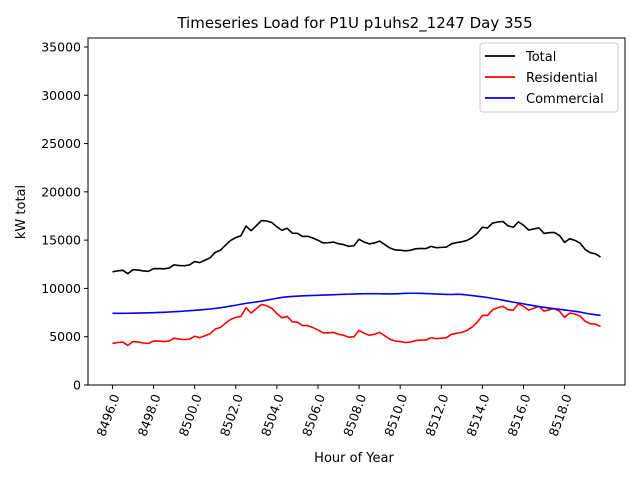  Describe the element at coordinates (65, 336) in the screenshot. I see `y-tick-label: 5000` at that location.